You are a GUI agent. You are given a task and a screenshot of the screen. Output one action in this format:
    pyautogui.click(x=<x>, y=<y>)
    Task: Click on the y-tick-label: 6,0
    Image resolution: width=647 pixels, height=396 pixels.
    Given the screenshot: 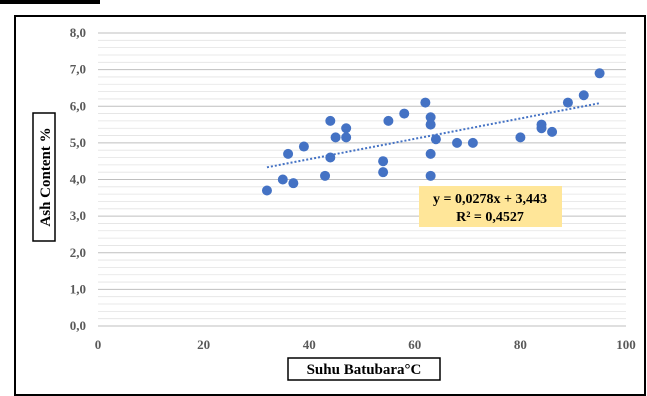 What is the action you would take?
    pyautogui.click(x=78, y=105)
    